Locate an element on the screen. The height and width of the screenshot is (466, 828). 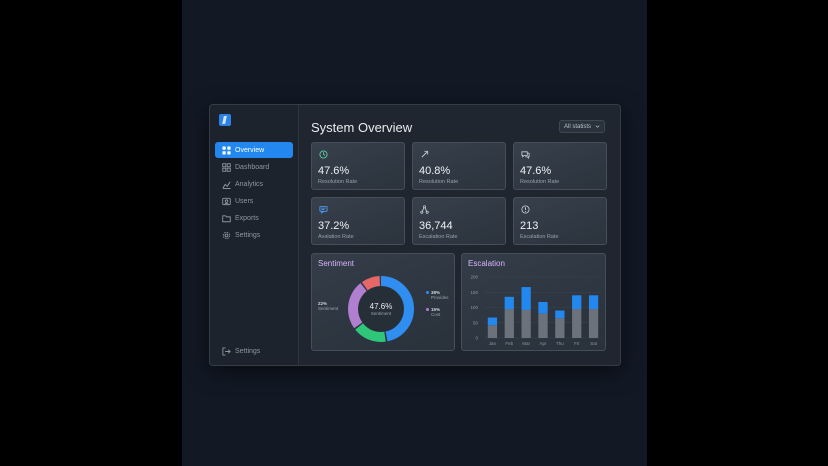
sidebar-item-analytics: Analytics is located at coordinates (254, 184).